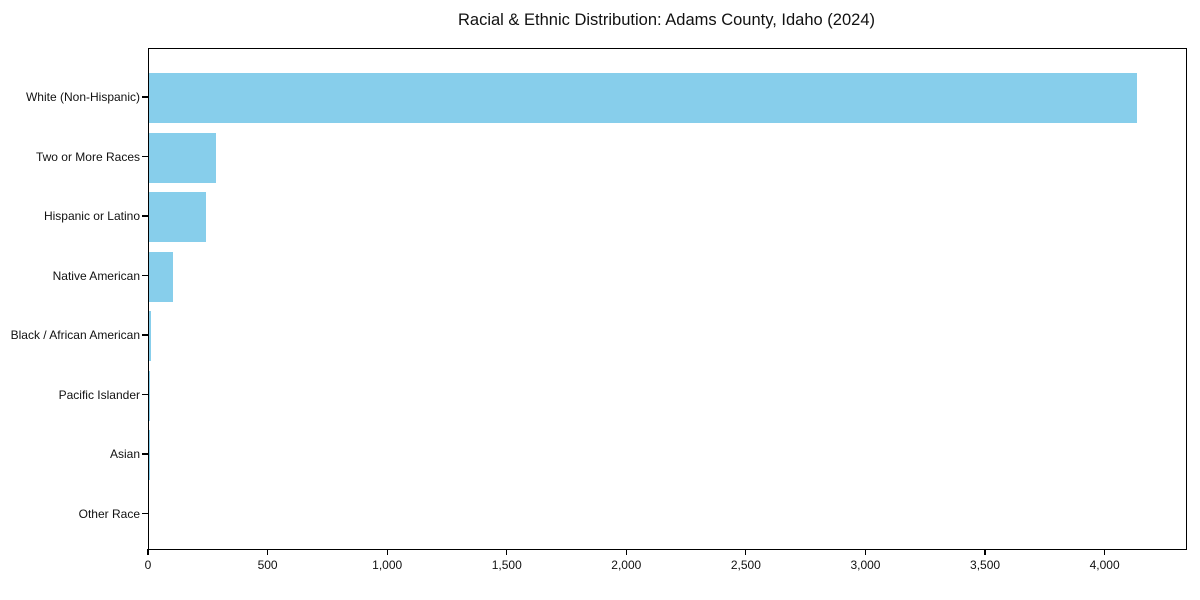 This screenshot has width=1200, height=600. Describe the element at coordinates (149, 455) in the screenshot. I see `bar-asian` at that location.